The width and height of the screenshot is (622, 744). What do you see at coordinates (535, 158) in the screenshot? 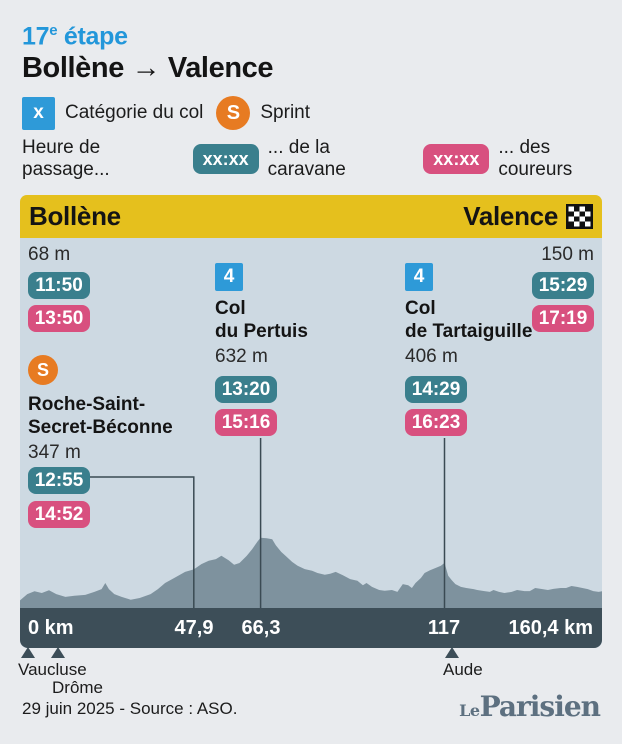
I see `riders-label: ... des coureurs` at bounding box center [535, 158].